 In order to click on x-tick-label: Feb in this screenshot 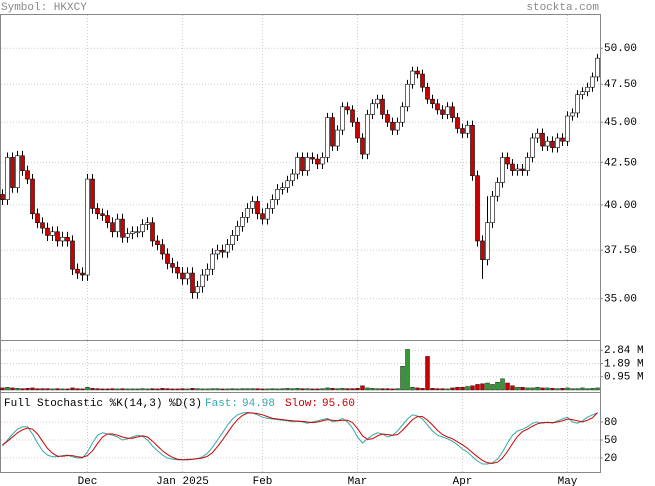, I will do `click(263, 481)`.